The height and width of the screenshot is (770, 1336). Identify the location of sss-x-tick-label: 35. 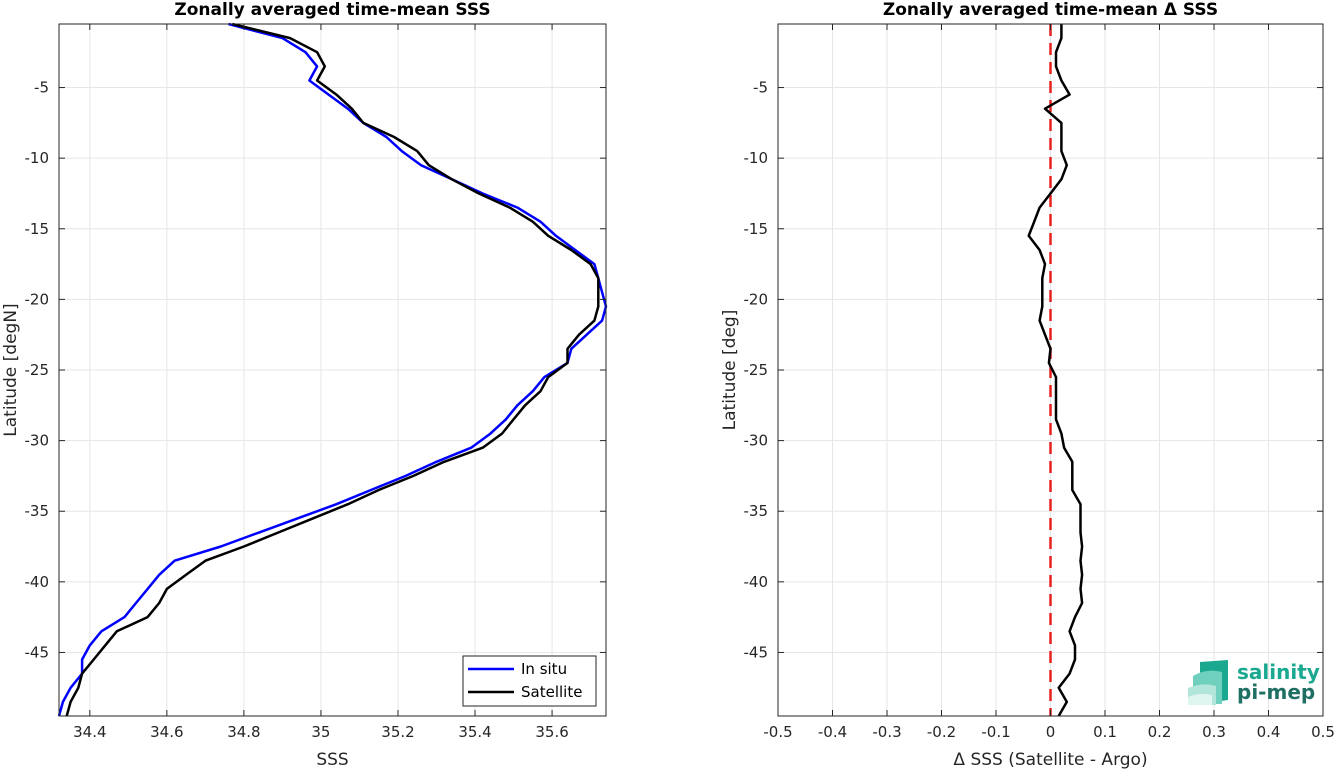
(320, 732).